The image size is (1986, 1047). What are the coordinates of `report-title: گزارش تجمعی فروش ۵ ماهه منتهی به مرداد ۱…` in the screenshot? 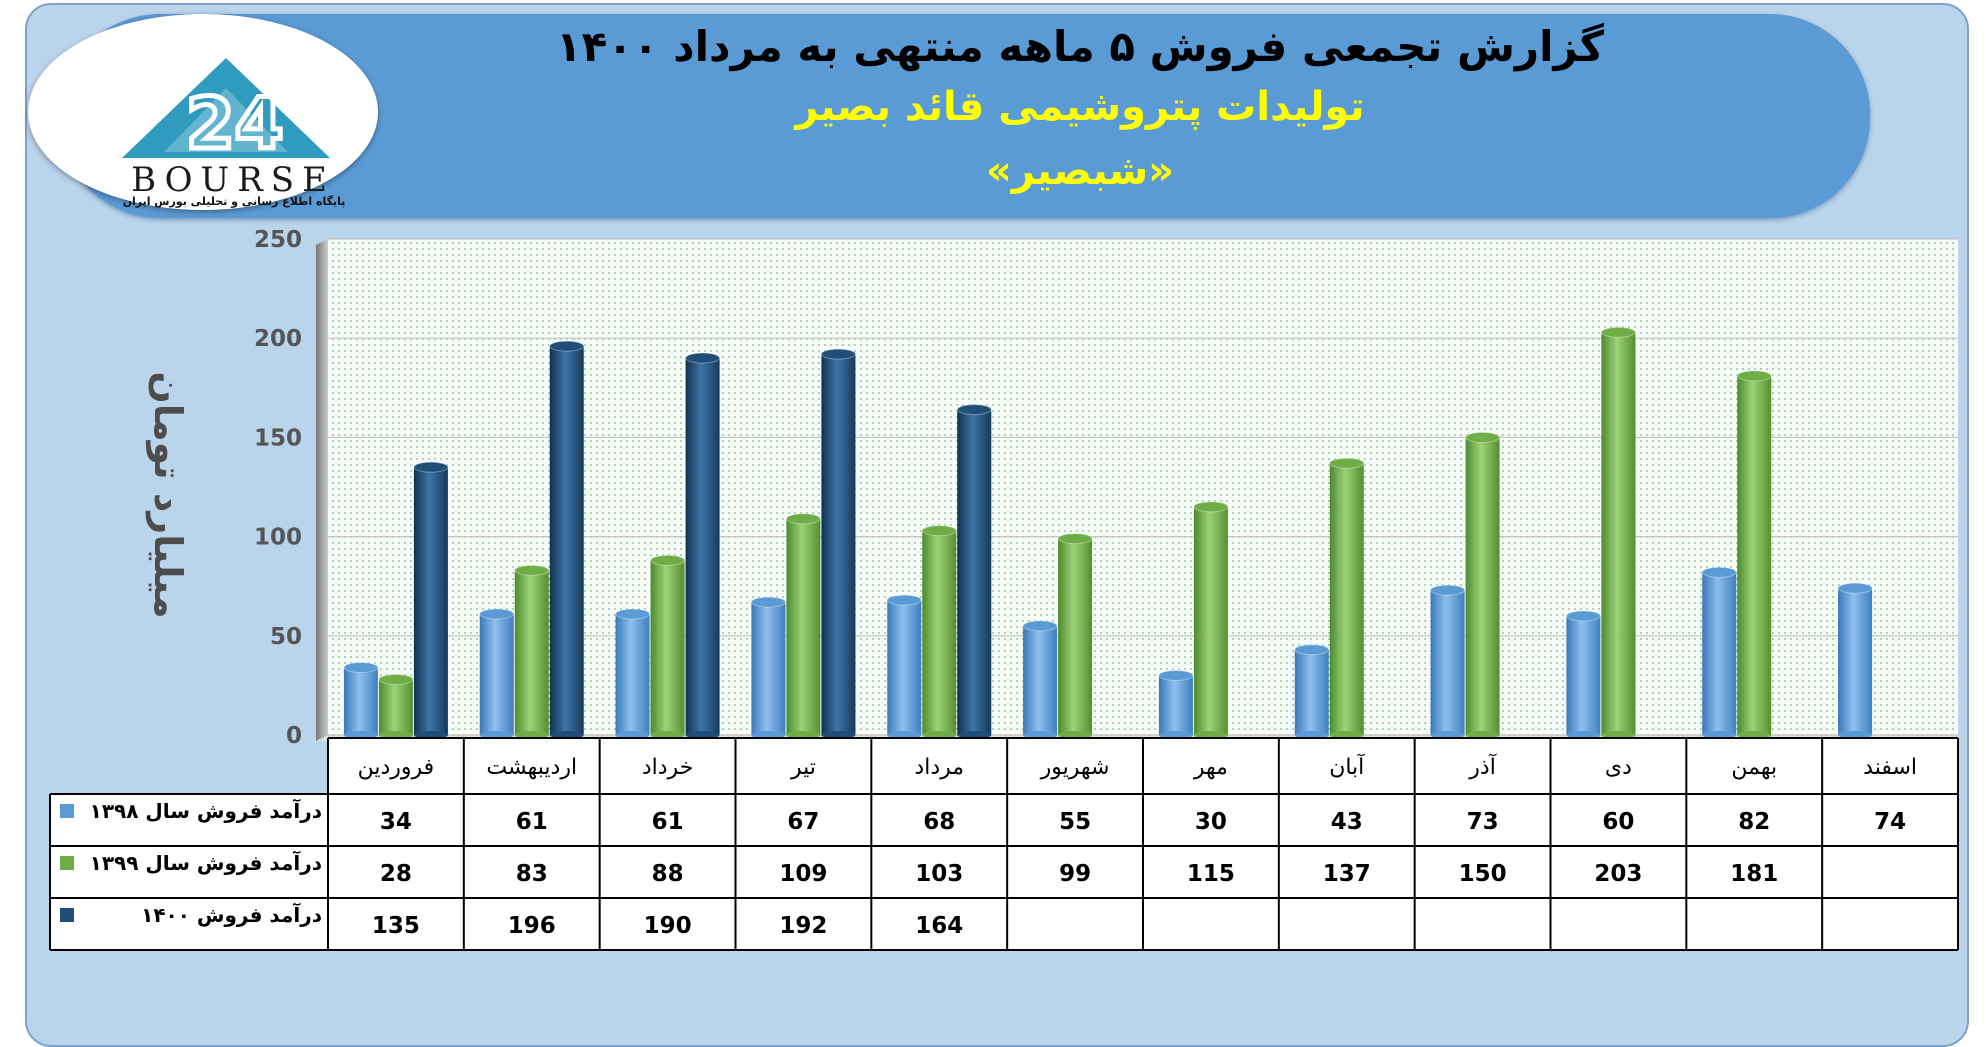 It's located at (1080, 46).